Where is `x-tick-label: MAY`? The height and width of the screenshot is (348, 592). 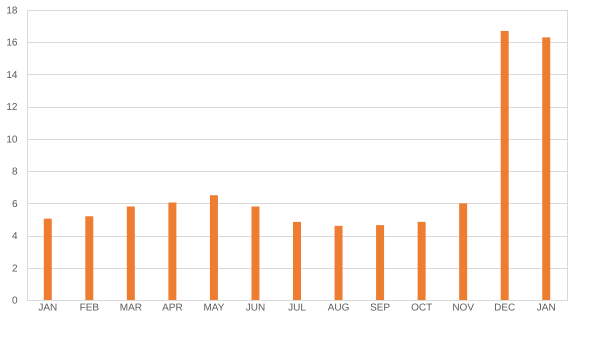
x-tick-label: MAY is located at coordinates (214, 308).